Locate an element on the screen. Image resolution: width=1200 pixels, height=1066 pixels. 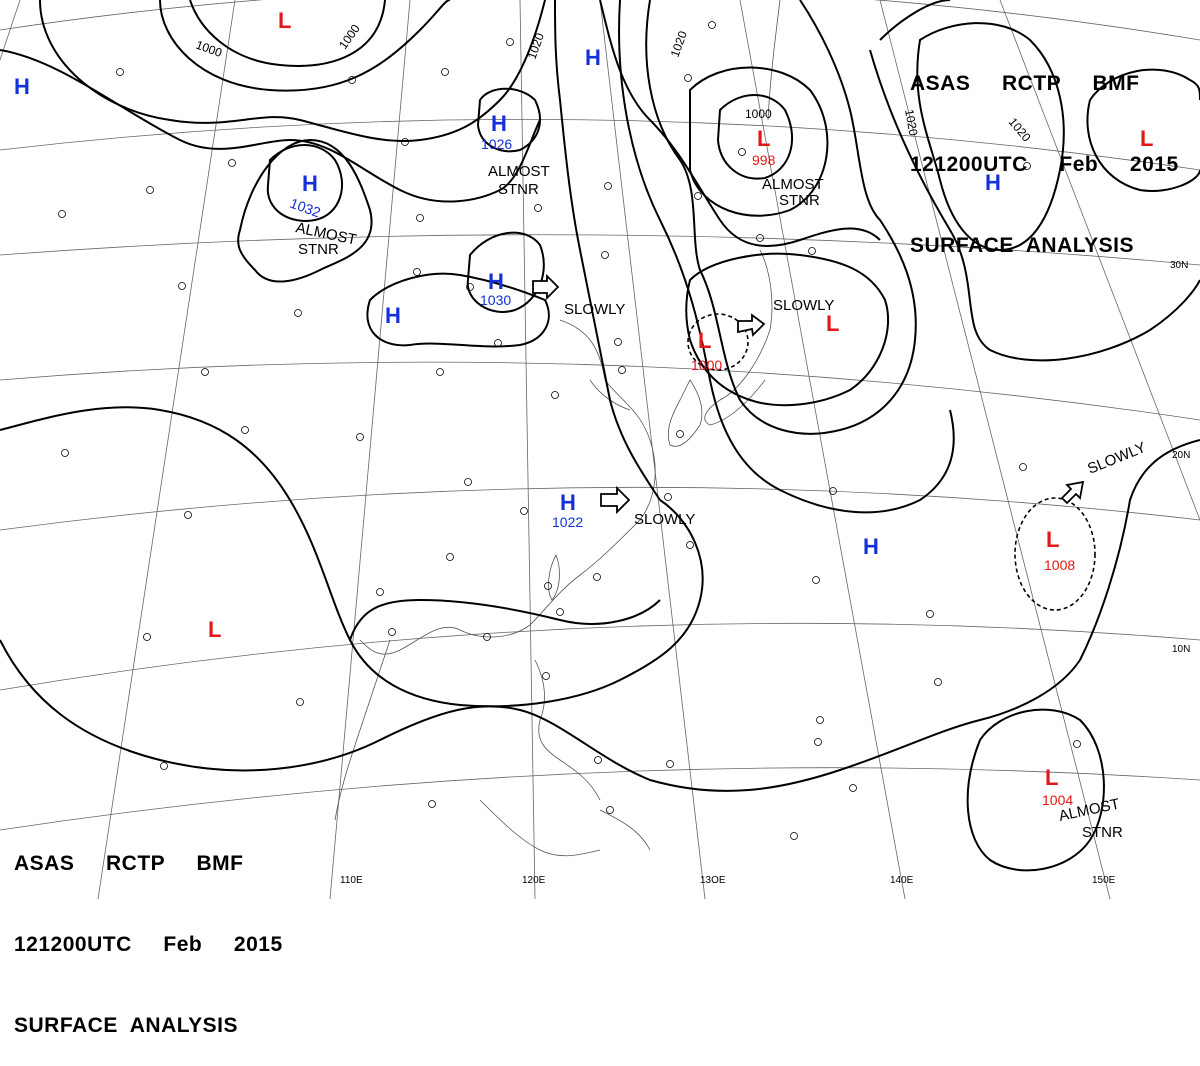
lon-label: 120E is located at coordinates (534, 880).